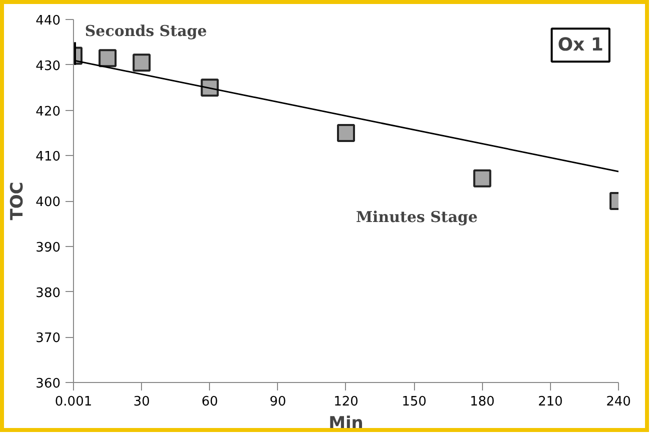  What do you see at coordinates (48, 112) in the screenshot?
I see `y-tick-label: 420` at bounding box center [48, 112].